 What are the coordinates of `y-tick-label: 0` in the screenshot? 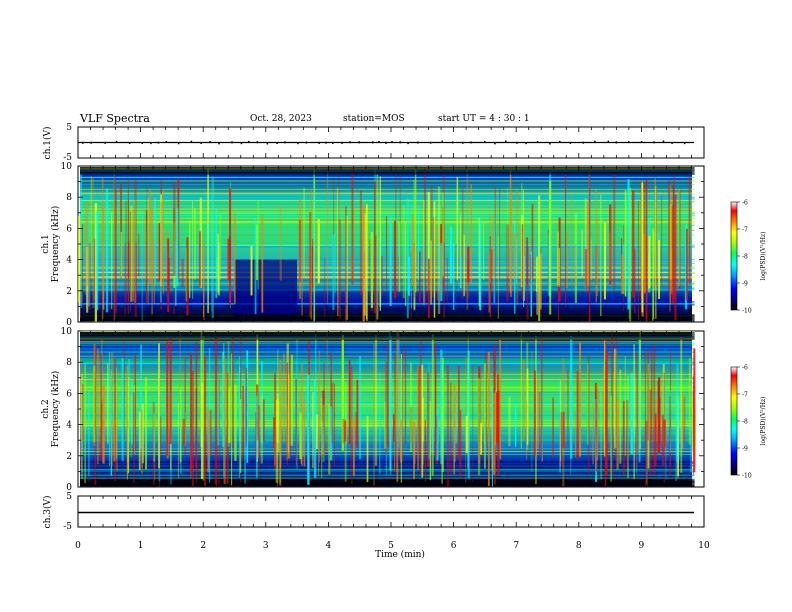 It's located at (69, 488).